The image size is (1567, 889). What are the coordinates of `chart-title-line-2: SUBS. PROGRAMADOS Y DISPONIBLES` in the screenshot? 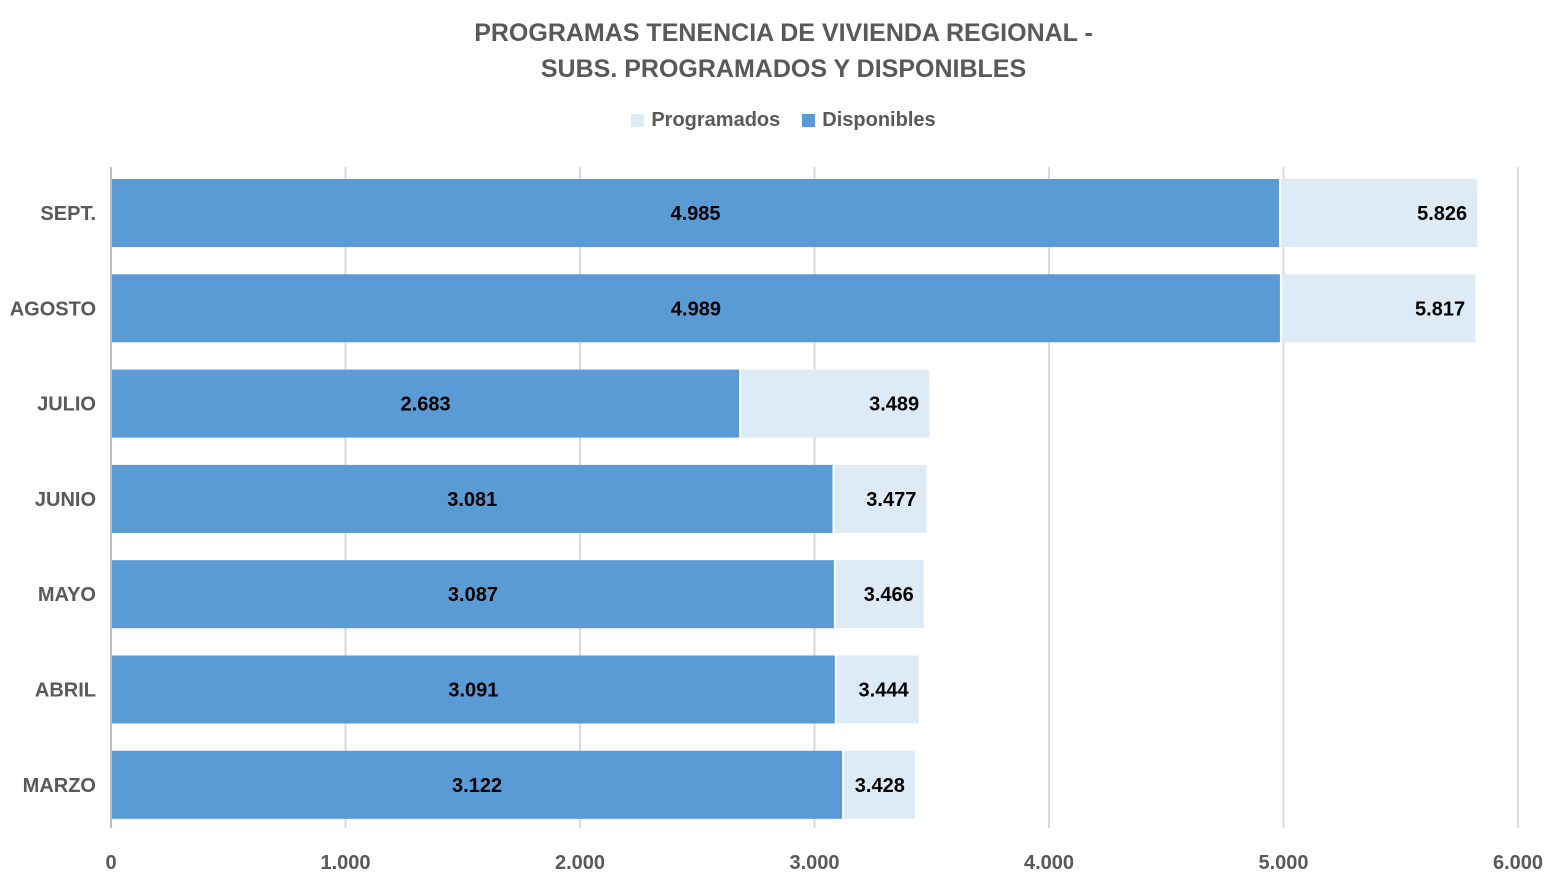 It's located at (783, 69).